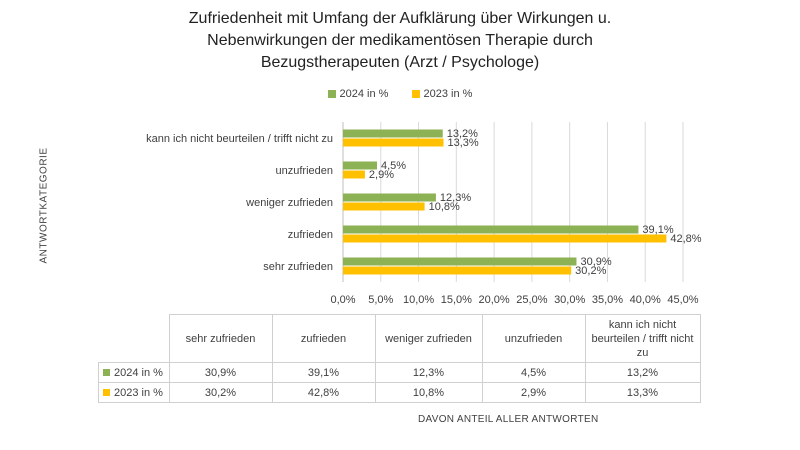  I want to click on row-swatch-2023, so click(106, 393).